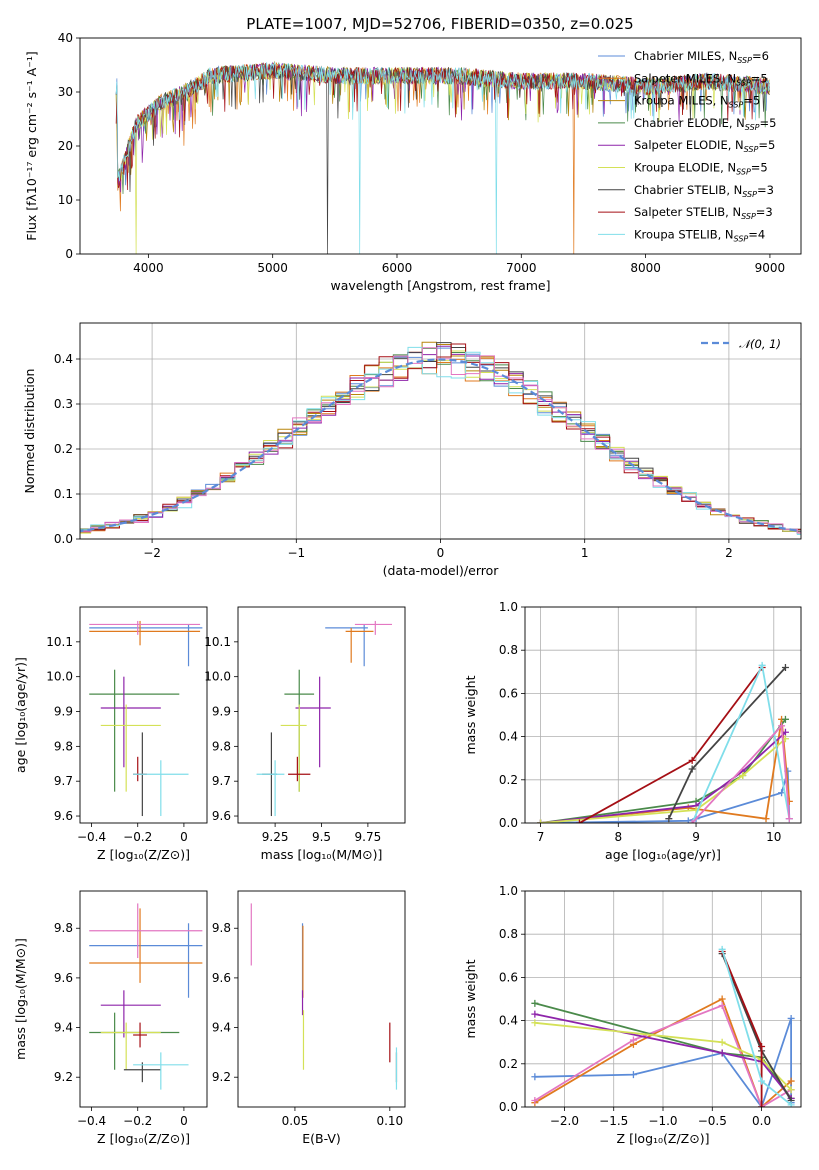 This screenshot has height=1170, width=819. I want to click on x-tick-label: 7, so click(541, 837).